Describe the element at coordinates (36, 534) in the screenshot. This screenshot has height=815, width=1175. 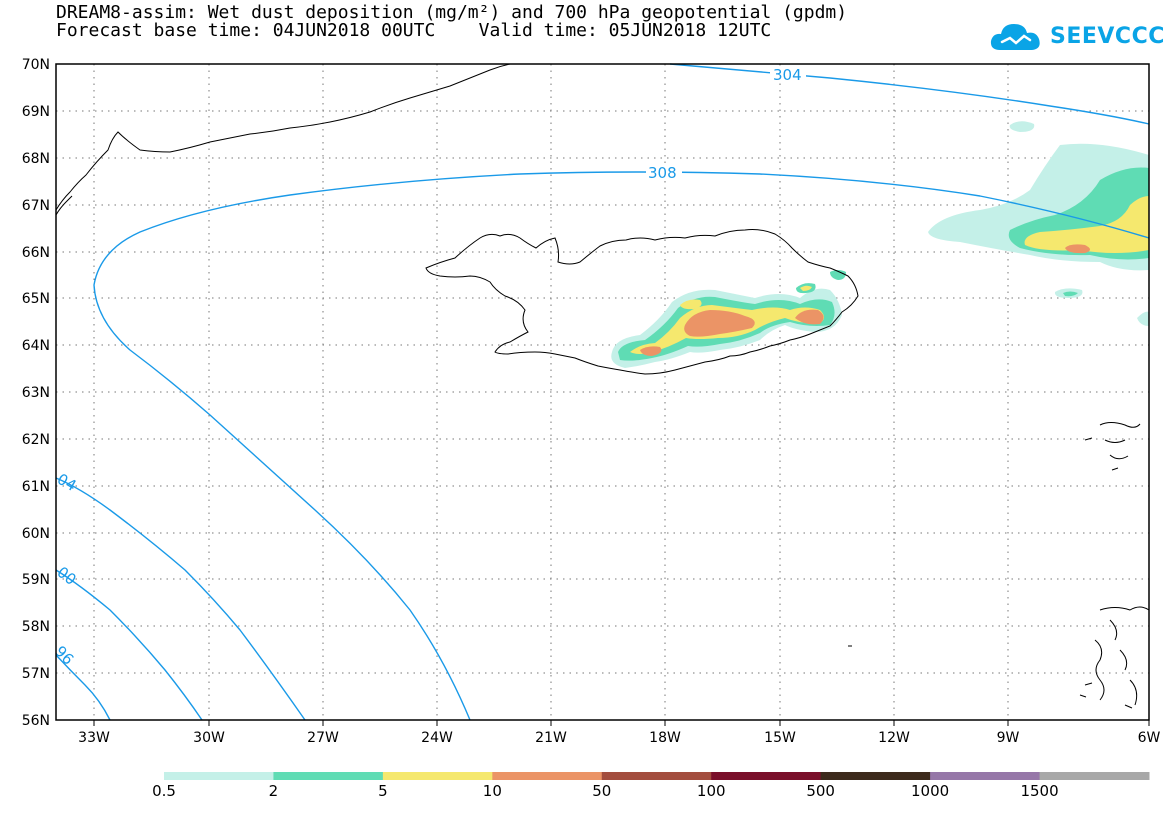
I see `lat-label: 60N` at that location.